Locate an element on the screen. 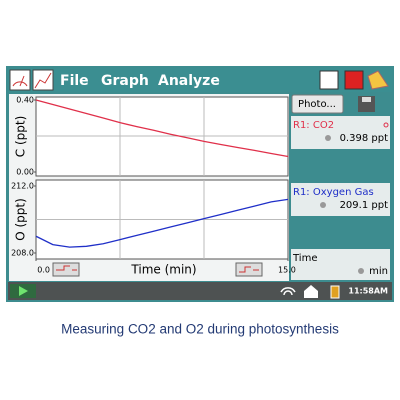 This screenshot has height=400, width=400. scroll-left-glyph is located at coordinates (66, 268).